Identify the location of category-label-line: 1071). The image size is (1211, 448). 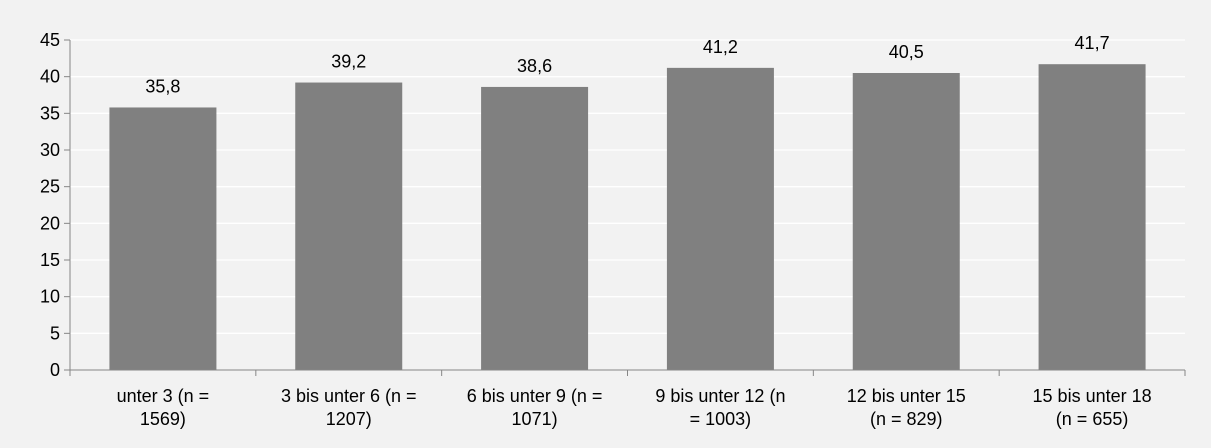
(535, 419).